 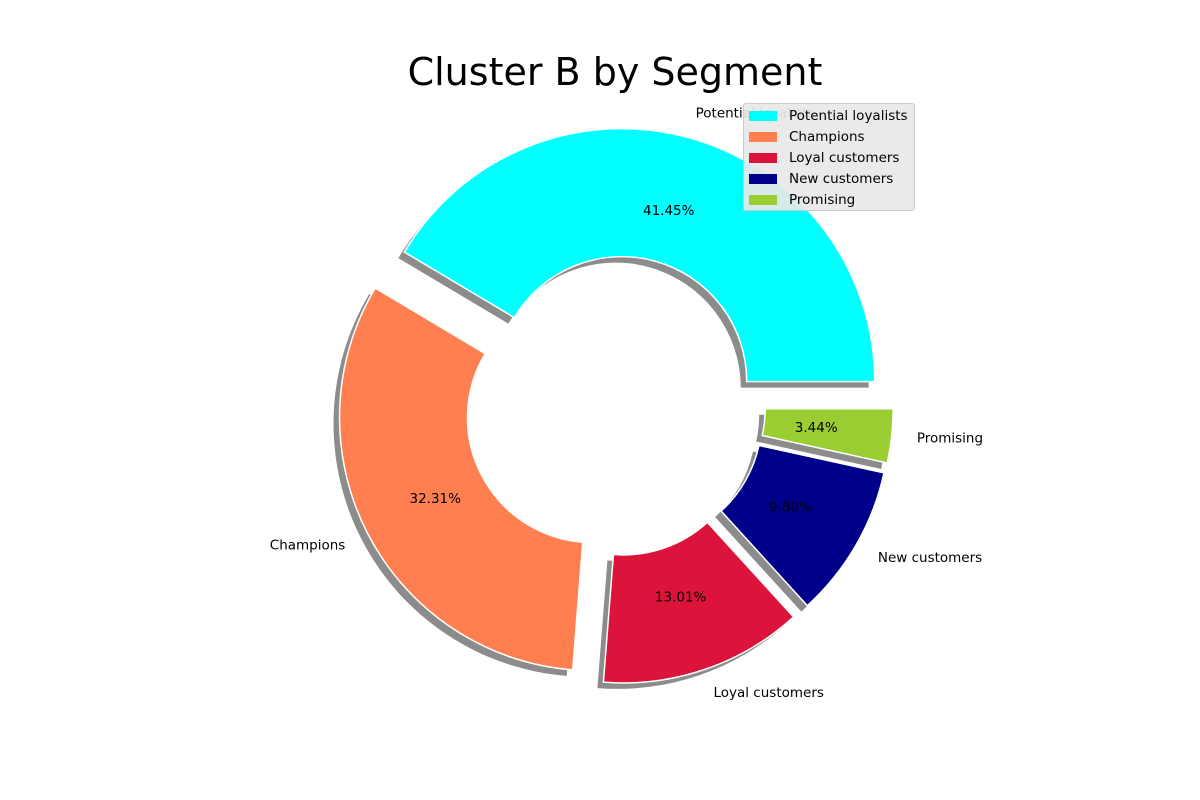 I want to click on slice-champions, so click(x=461, y=479).